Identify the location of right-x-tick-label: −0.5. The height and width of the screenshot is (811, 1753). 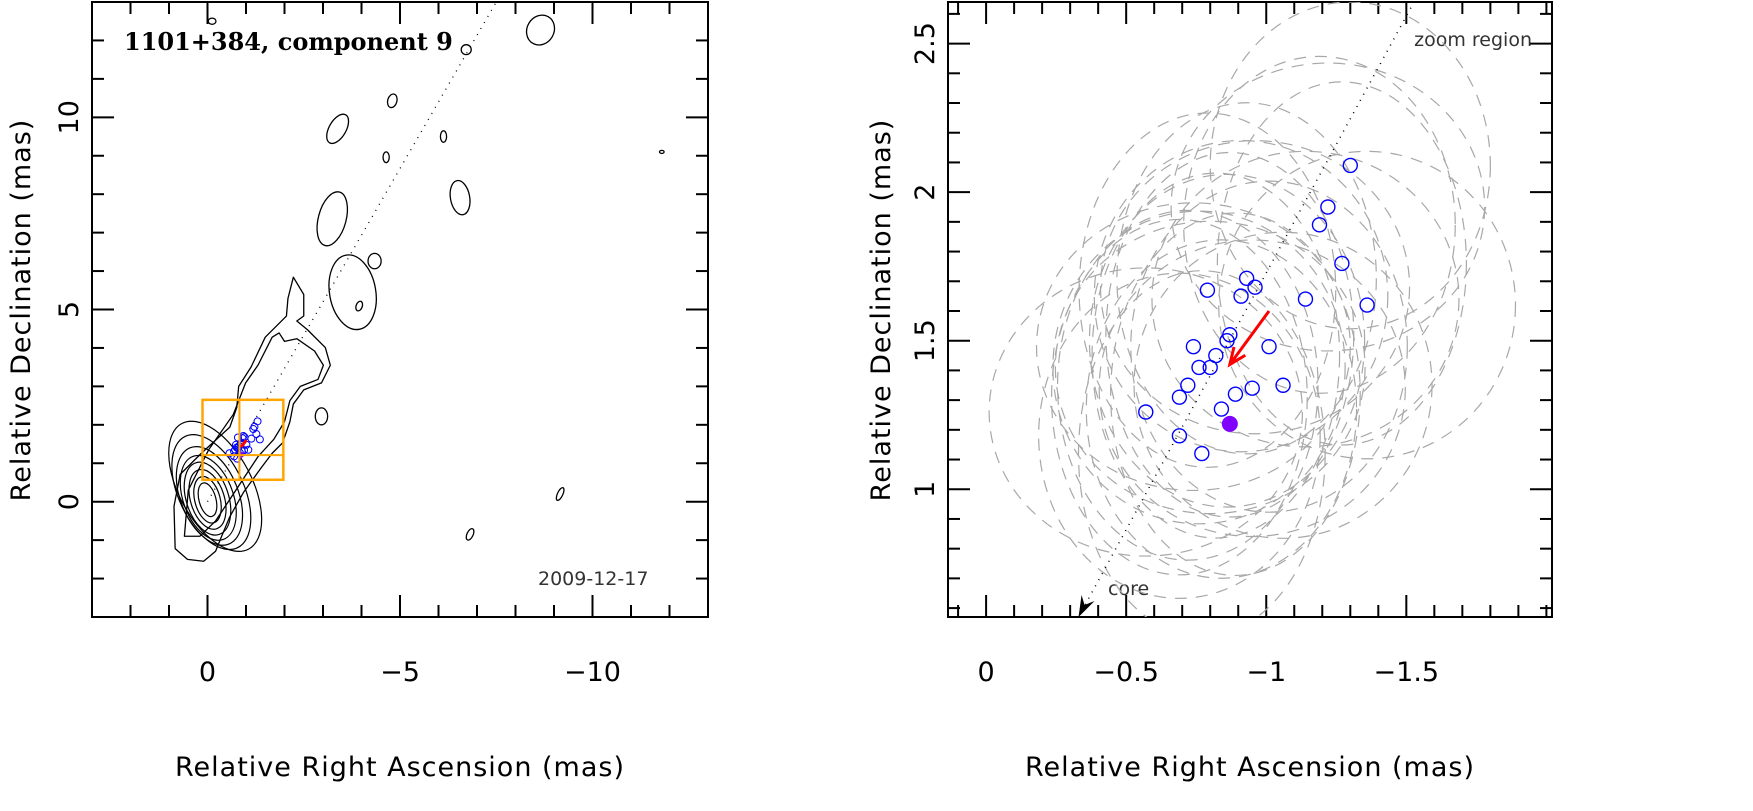
(1126, 672).